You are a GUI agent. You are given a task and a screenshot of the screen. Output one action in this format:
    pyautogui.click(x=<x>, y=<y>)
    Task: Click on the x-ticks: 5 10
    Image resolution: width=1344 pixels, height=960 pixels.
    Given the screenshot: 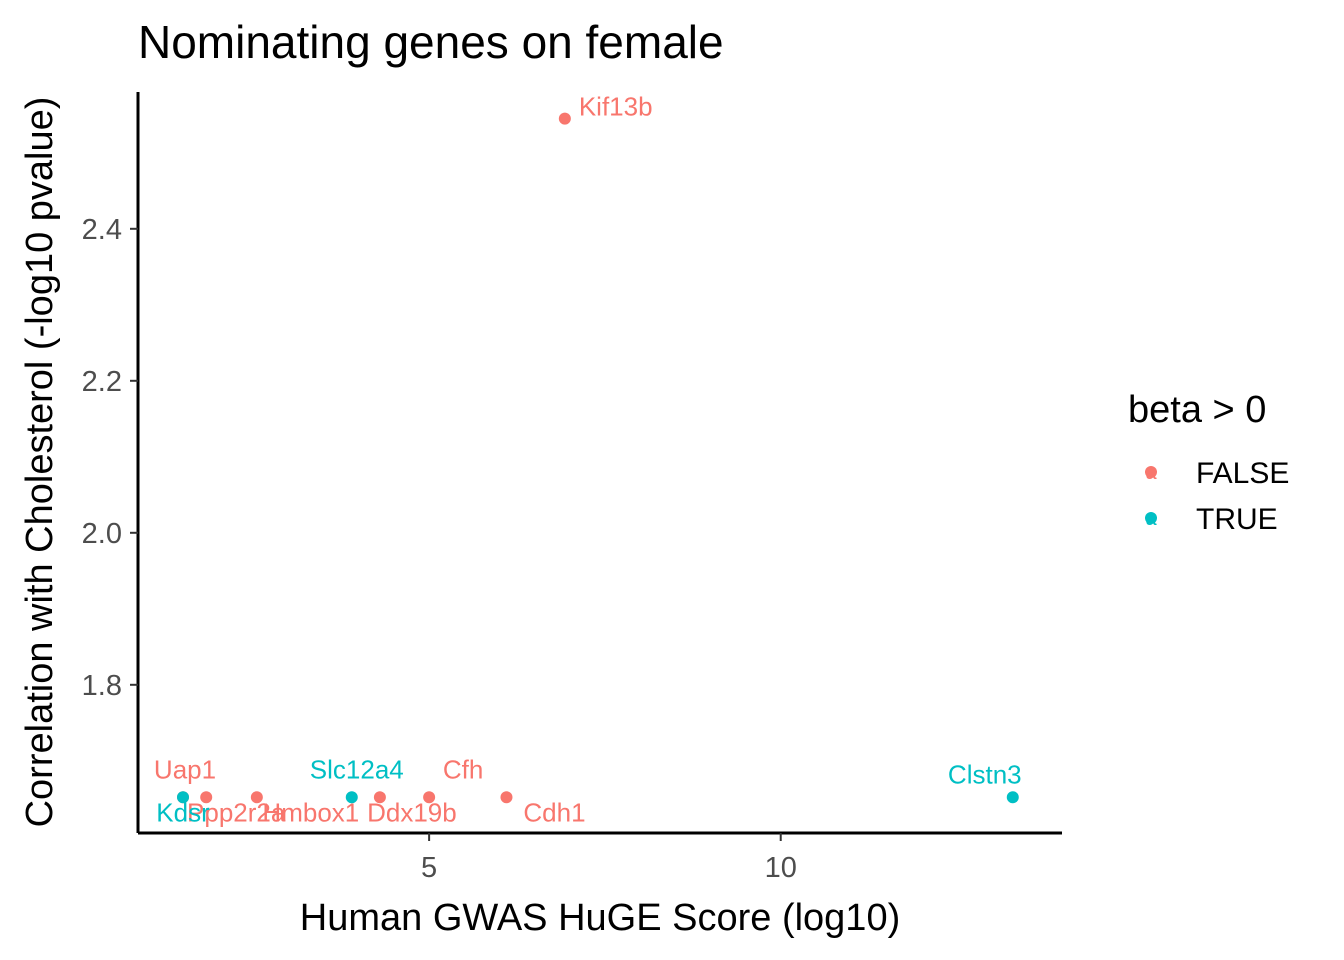 What is the action you would take?
    pyautogui.click(x=609, y=858)
    